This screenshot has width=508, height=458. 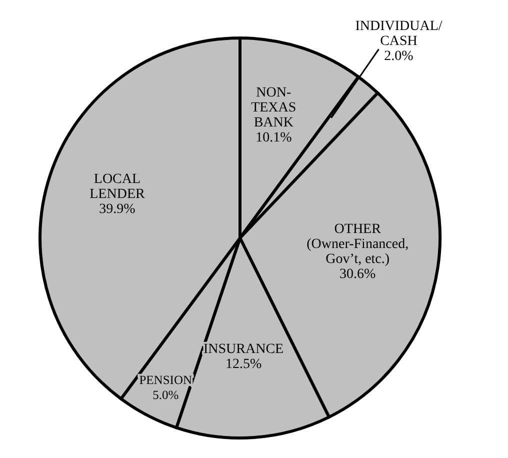 What do you see at coordinates (399, 56) in the screenshot?
I see `data-label: 2.0%` at bounding box center [399, 56].